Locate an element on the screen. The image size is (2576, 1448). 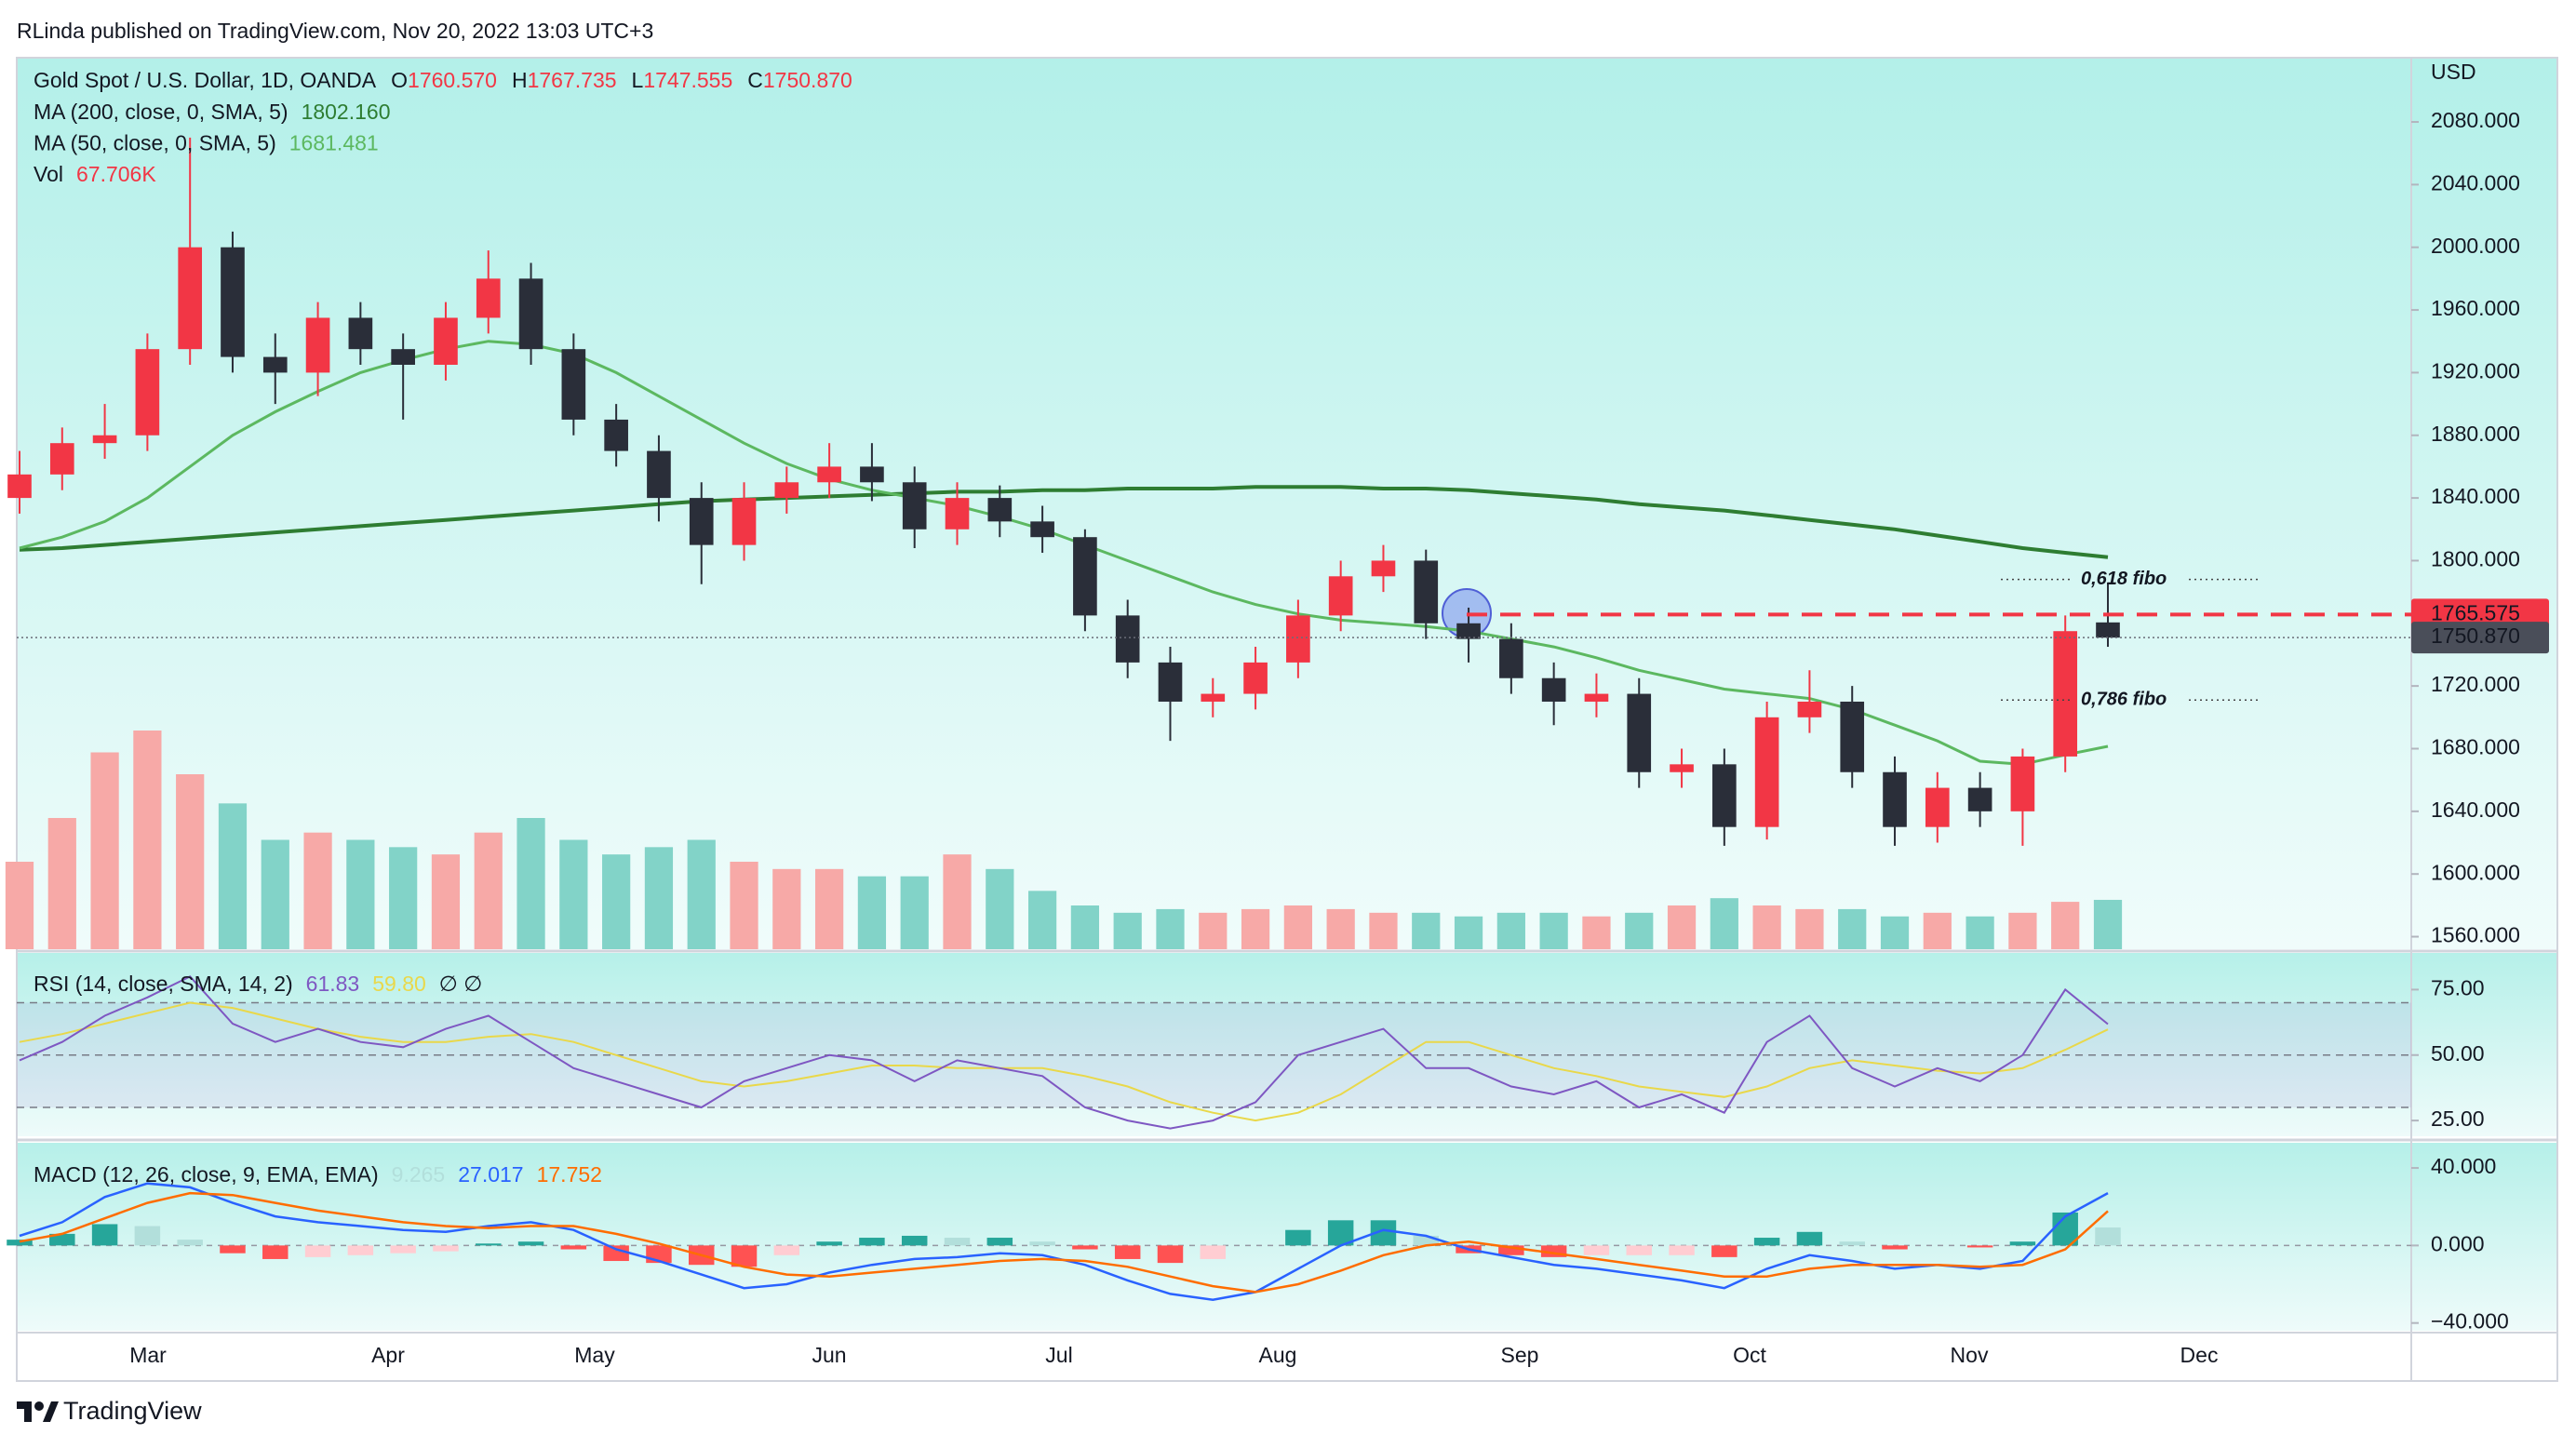
last-price-box is located at coordinates (2480, 638).